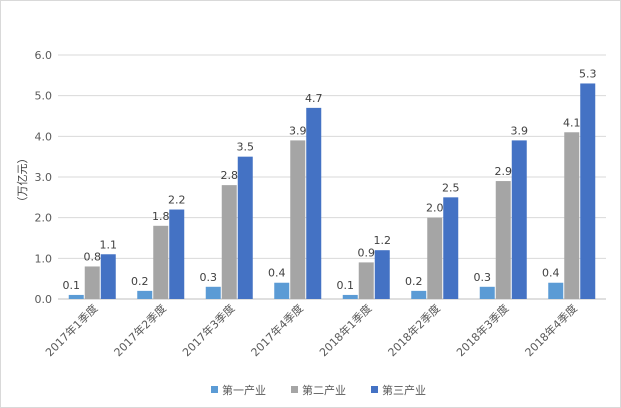  I want to click on data-label: 2.5, so click(451, 187).